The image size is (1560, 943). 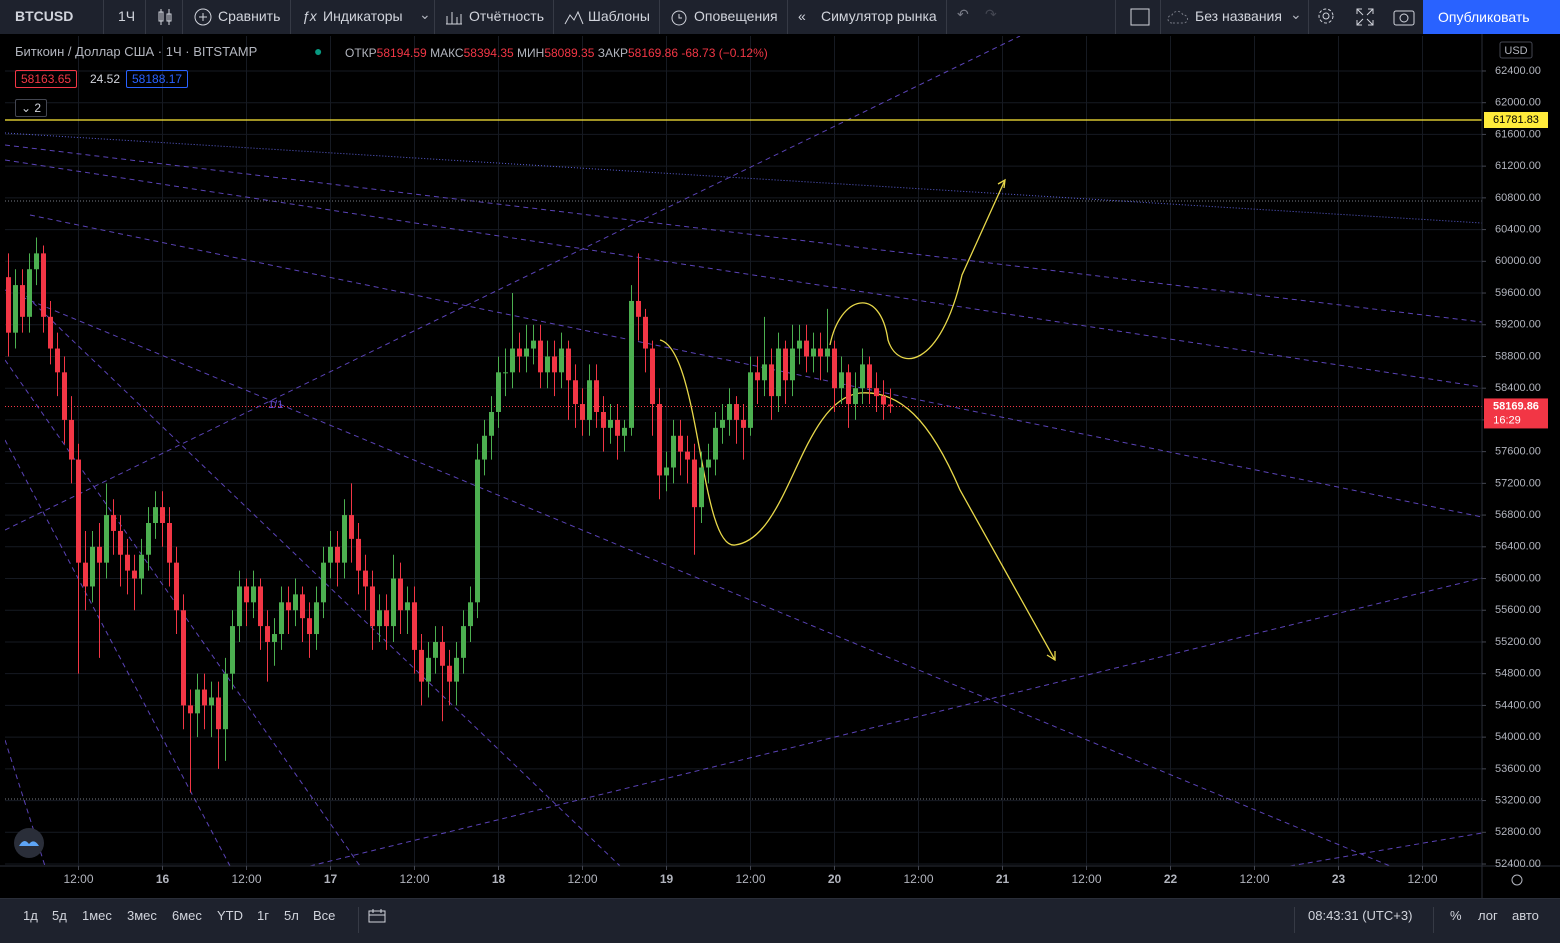 What do you see at coordinates (127, 16) in the screenshot?
I see `interval: 1Ч` at bounding box center [127, 16].